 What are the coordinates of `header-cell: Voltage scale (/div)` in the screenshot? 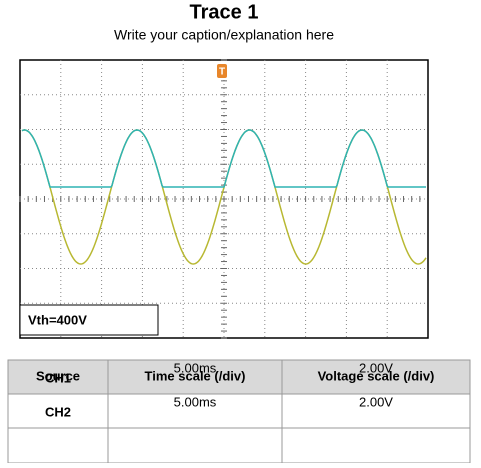 It's located at (376, 375).